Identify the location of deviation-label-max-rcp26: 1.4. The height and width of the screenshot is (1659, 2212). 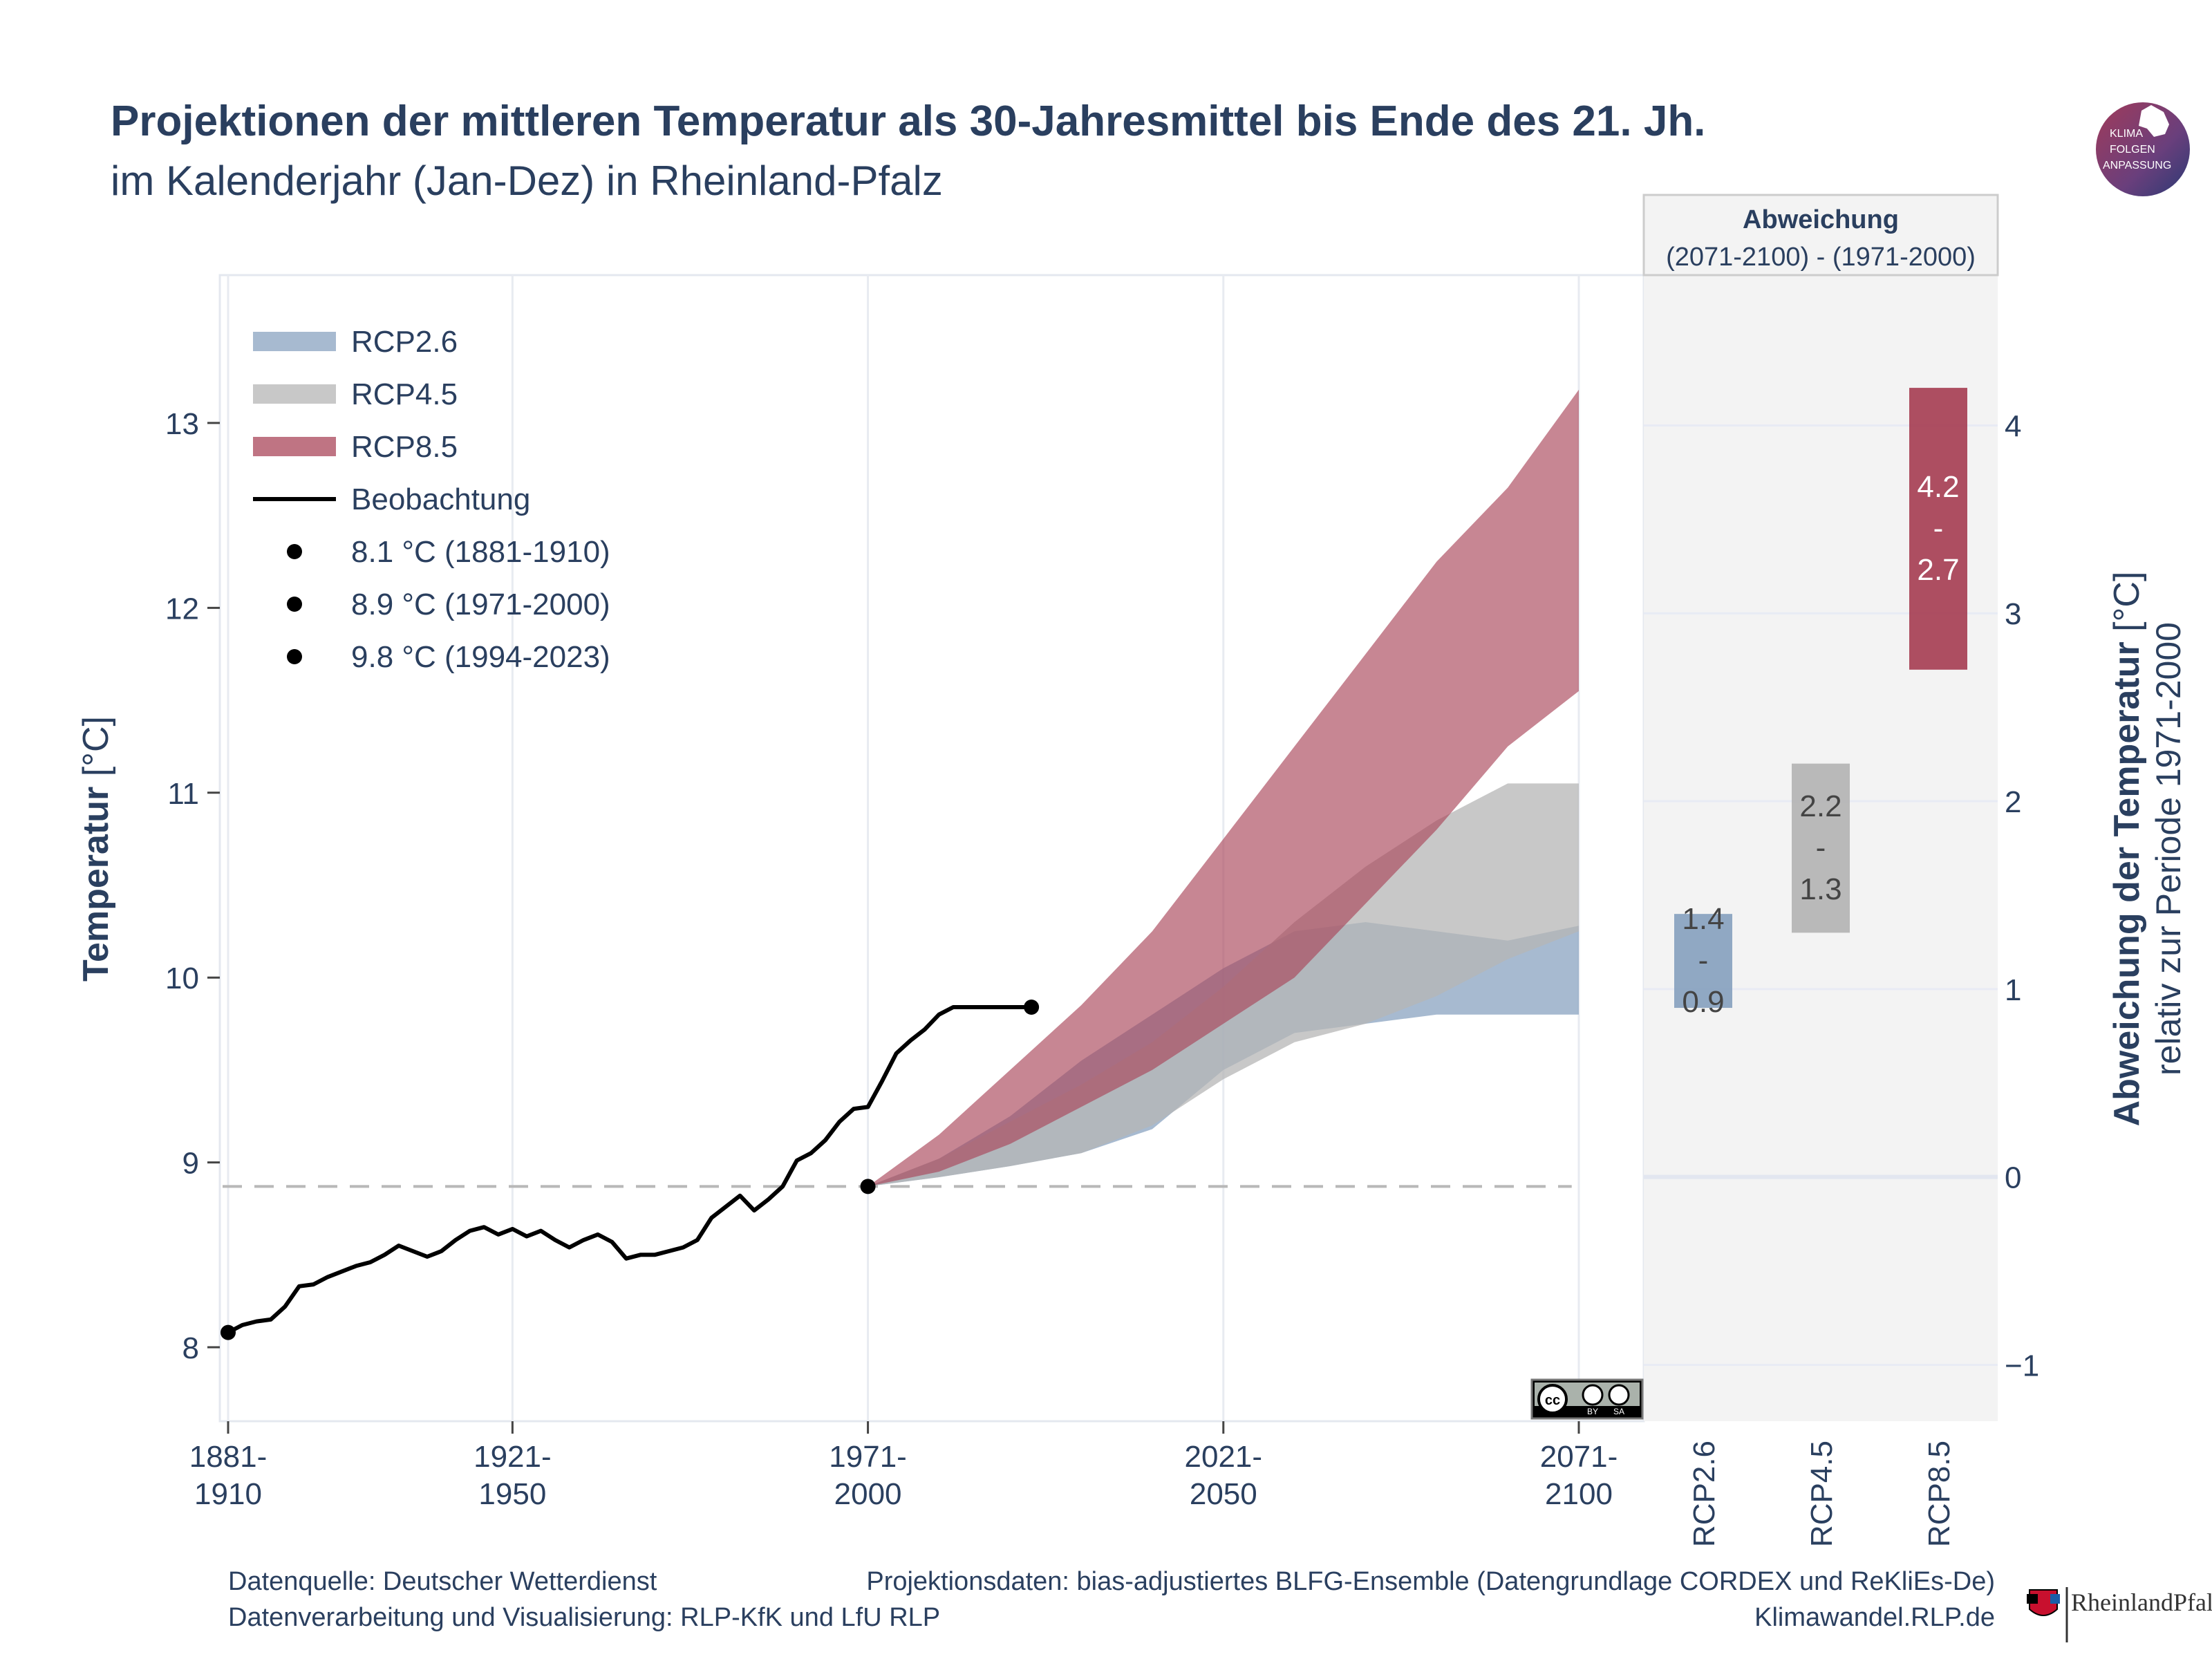
(1703, 919).